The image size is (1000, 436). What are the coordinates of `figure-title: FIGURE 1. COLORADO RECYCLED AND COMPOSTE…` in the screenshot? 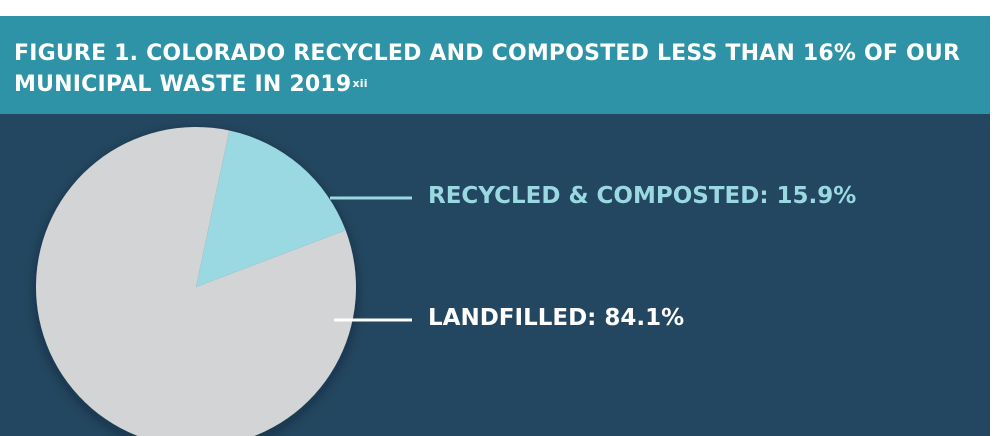 It's located at (494, 69).